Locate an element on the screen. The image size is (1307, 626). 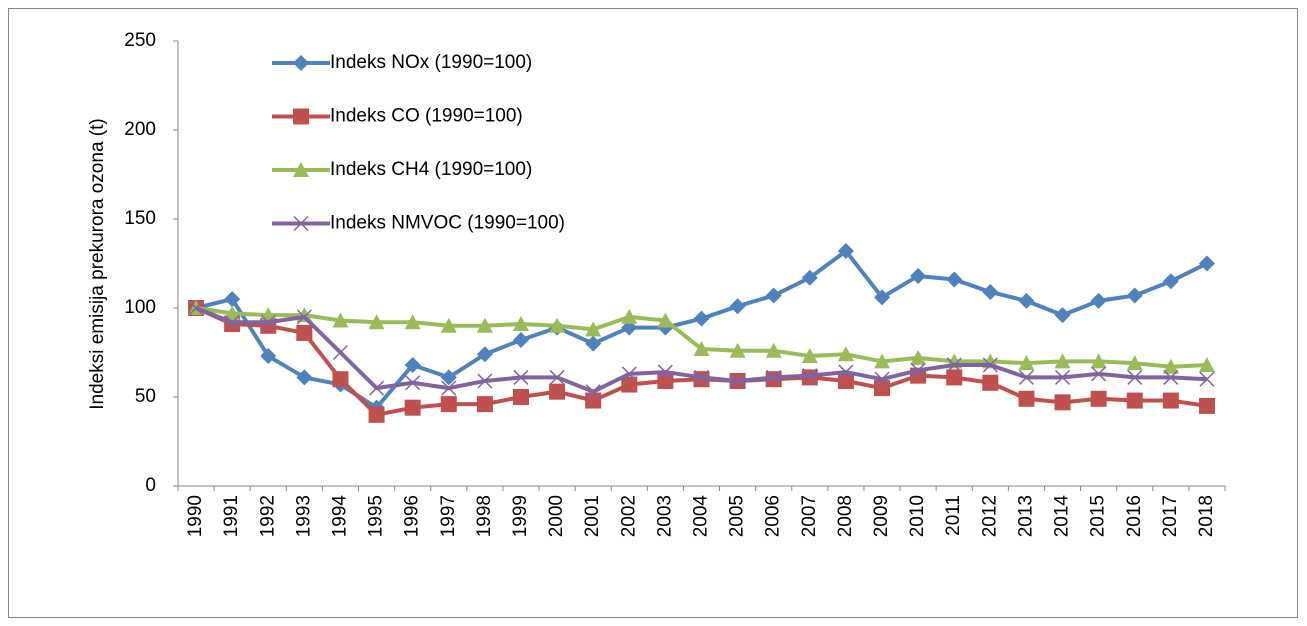
y-tick-label: 200 is located at coordinates (140, 129).